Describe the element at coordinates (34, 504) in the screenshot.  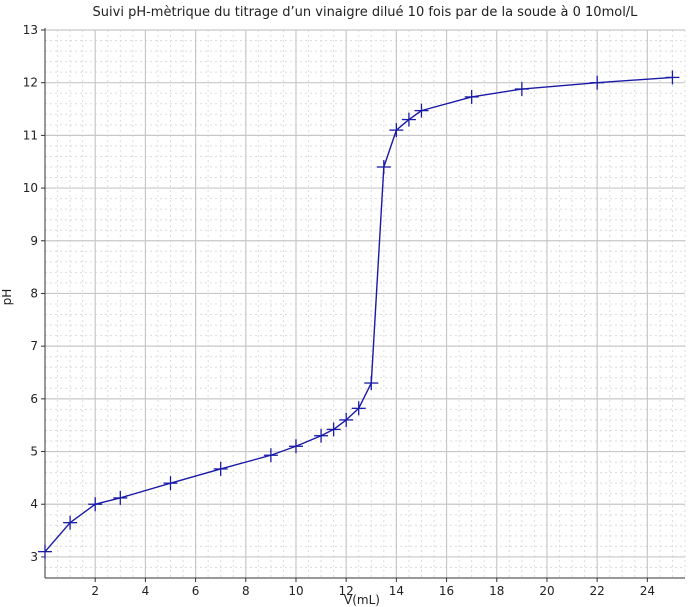
I see `y-tick-label: 4` at that location.